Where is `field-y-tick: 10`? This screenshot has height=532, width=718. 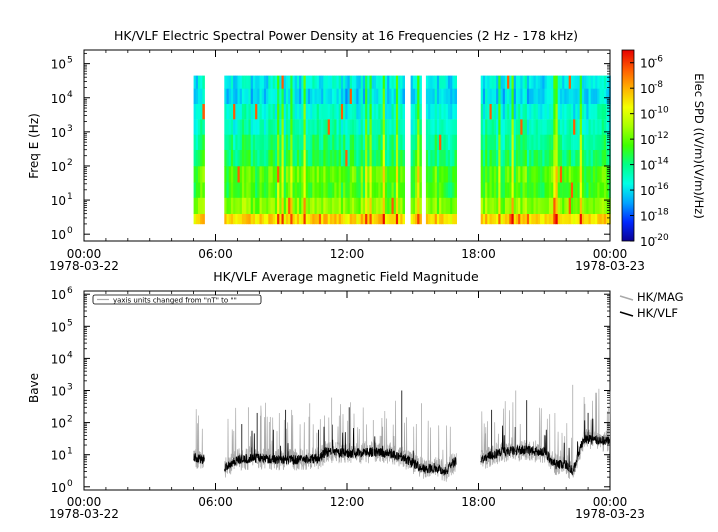 field-y-tick: 10 is located at coordinates (58, 456).